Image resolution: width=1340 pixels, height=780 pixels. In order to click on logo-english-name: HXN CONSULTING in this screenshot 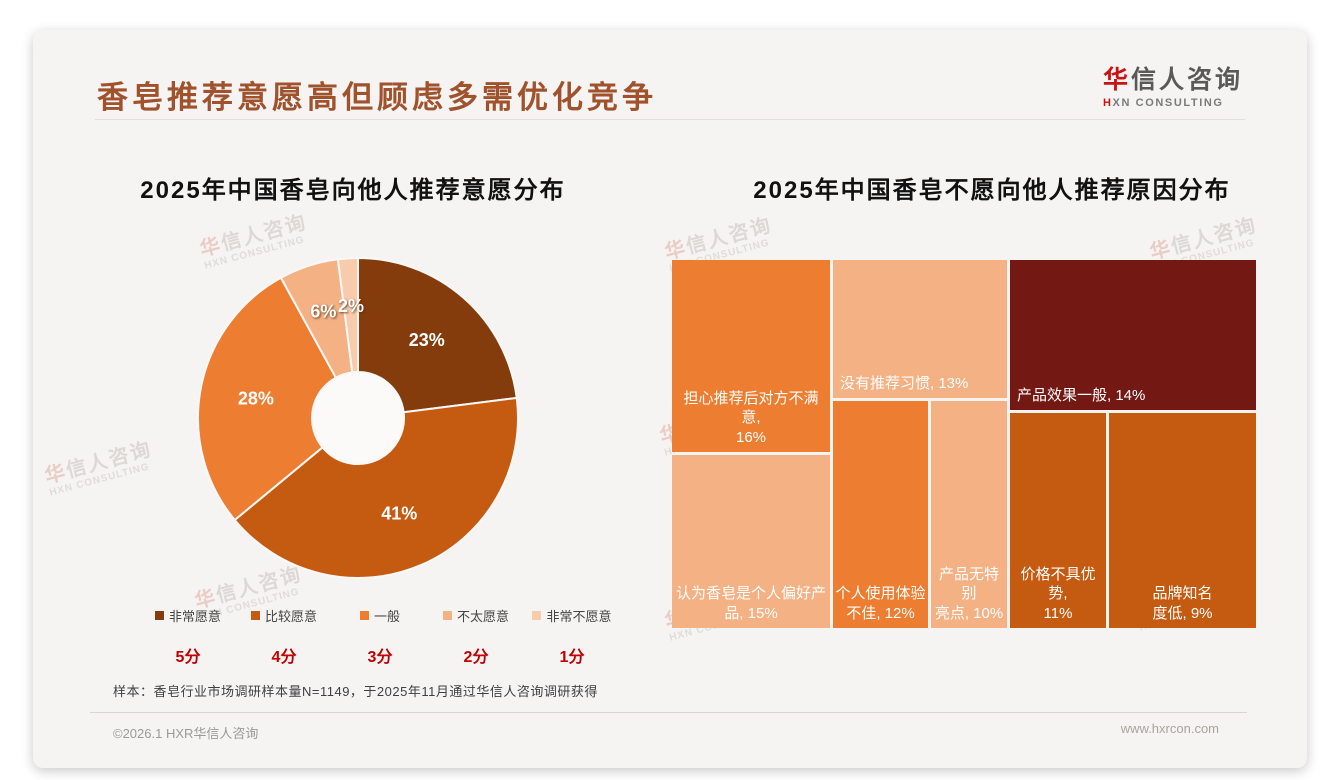, I will do `click(1173, 103)`.